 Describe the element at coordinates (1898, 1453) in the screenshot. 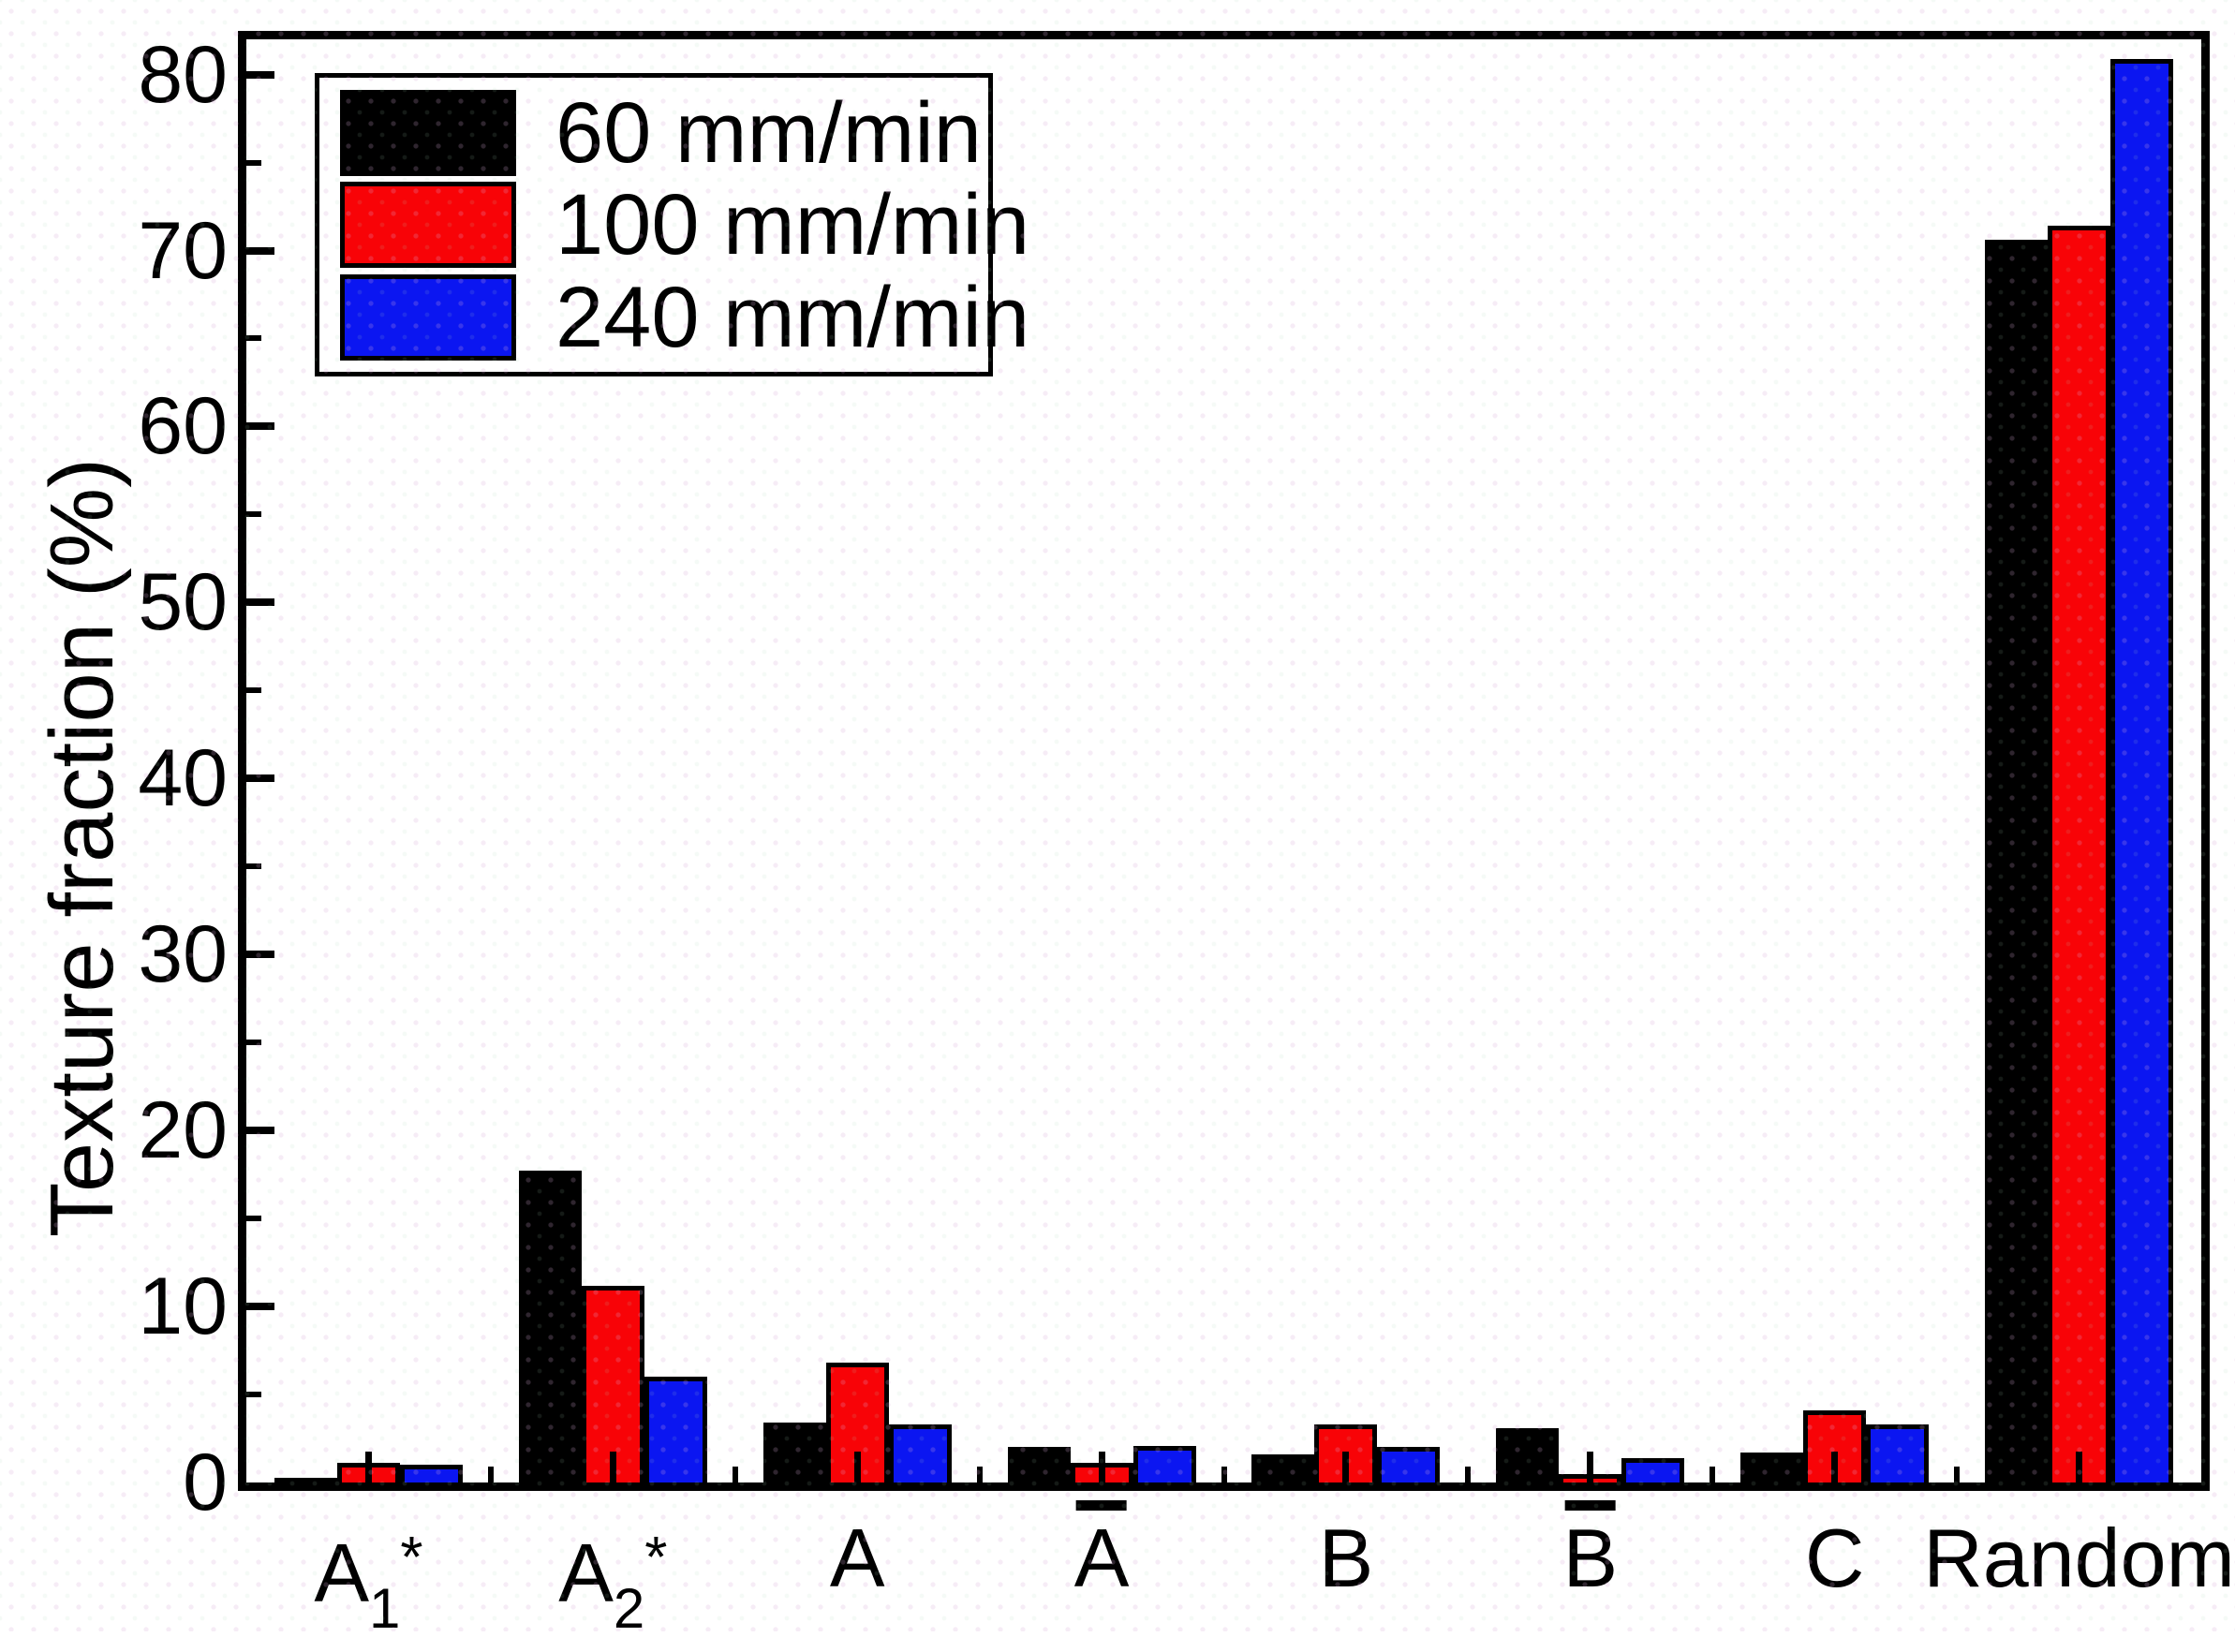

I see `bar-C-240mmmin` at that location.